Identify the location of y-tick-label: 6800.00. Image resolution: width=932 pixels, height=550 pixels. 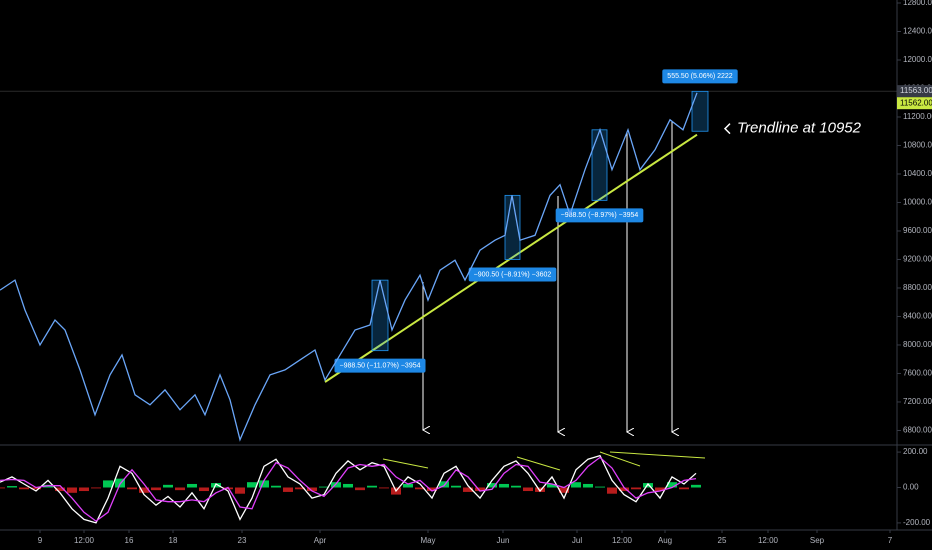
(917, 430).